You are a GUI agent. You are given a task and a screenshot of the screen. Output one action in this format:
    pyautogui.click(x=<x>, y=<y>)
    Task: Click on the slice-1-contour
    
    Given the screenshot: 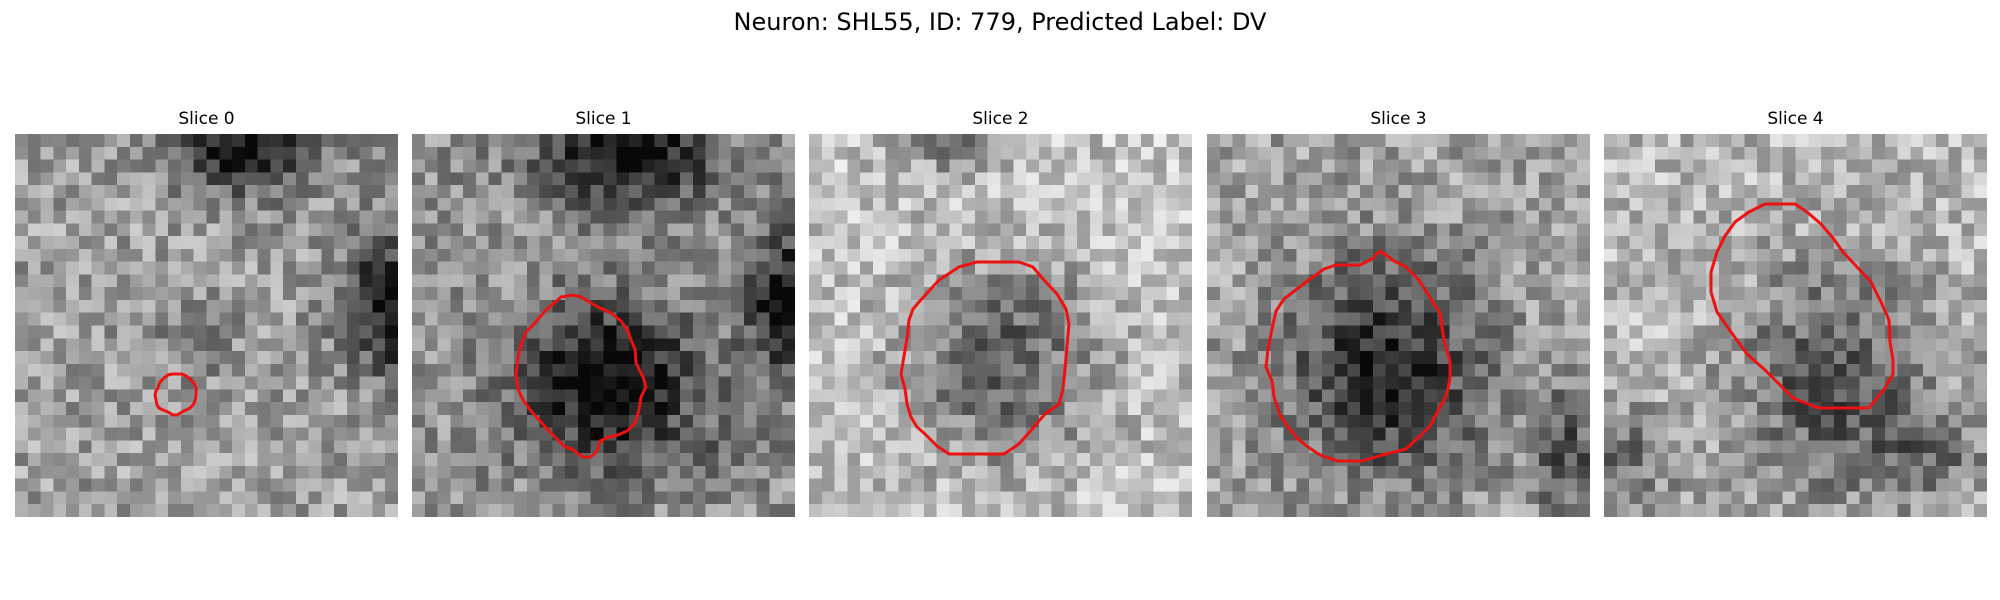 What is the action you would take?
    pyautogui.click(x=581, y=376)
    